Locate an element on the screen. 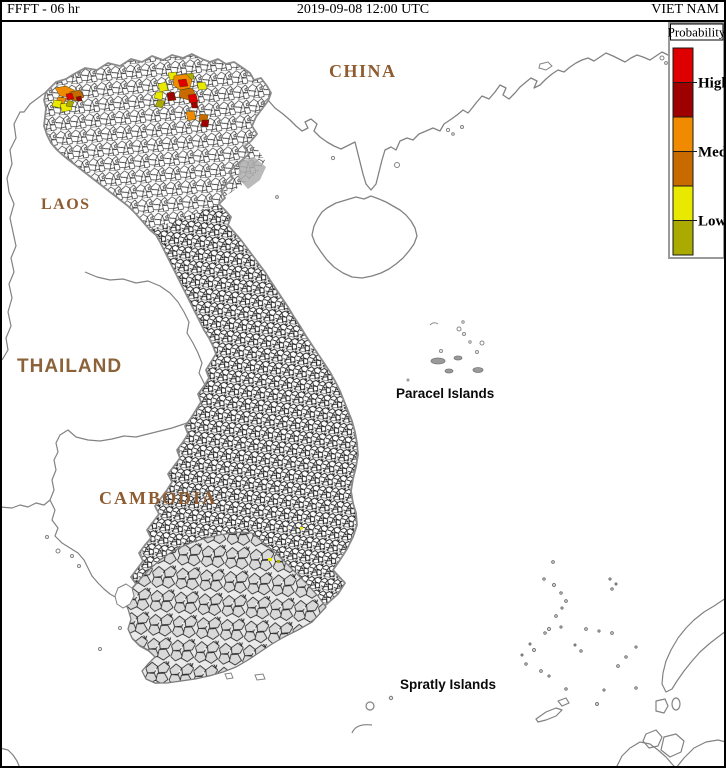 This screenshot has height=768, width=726. legend-seg-low-dark is located at coordinates (683, 237).